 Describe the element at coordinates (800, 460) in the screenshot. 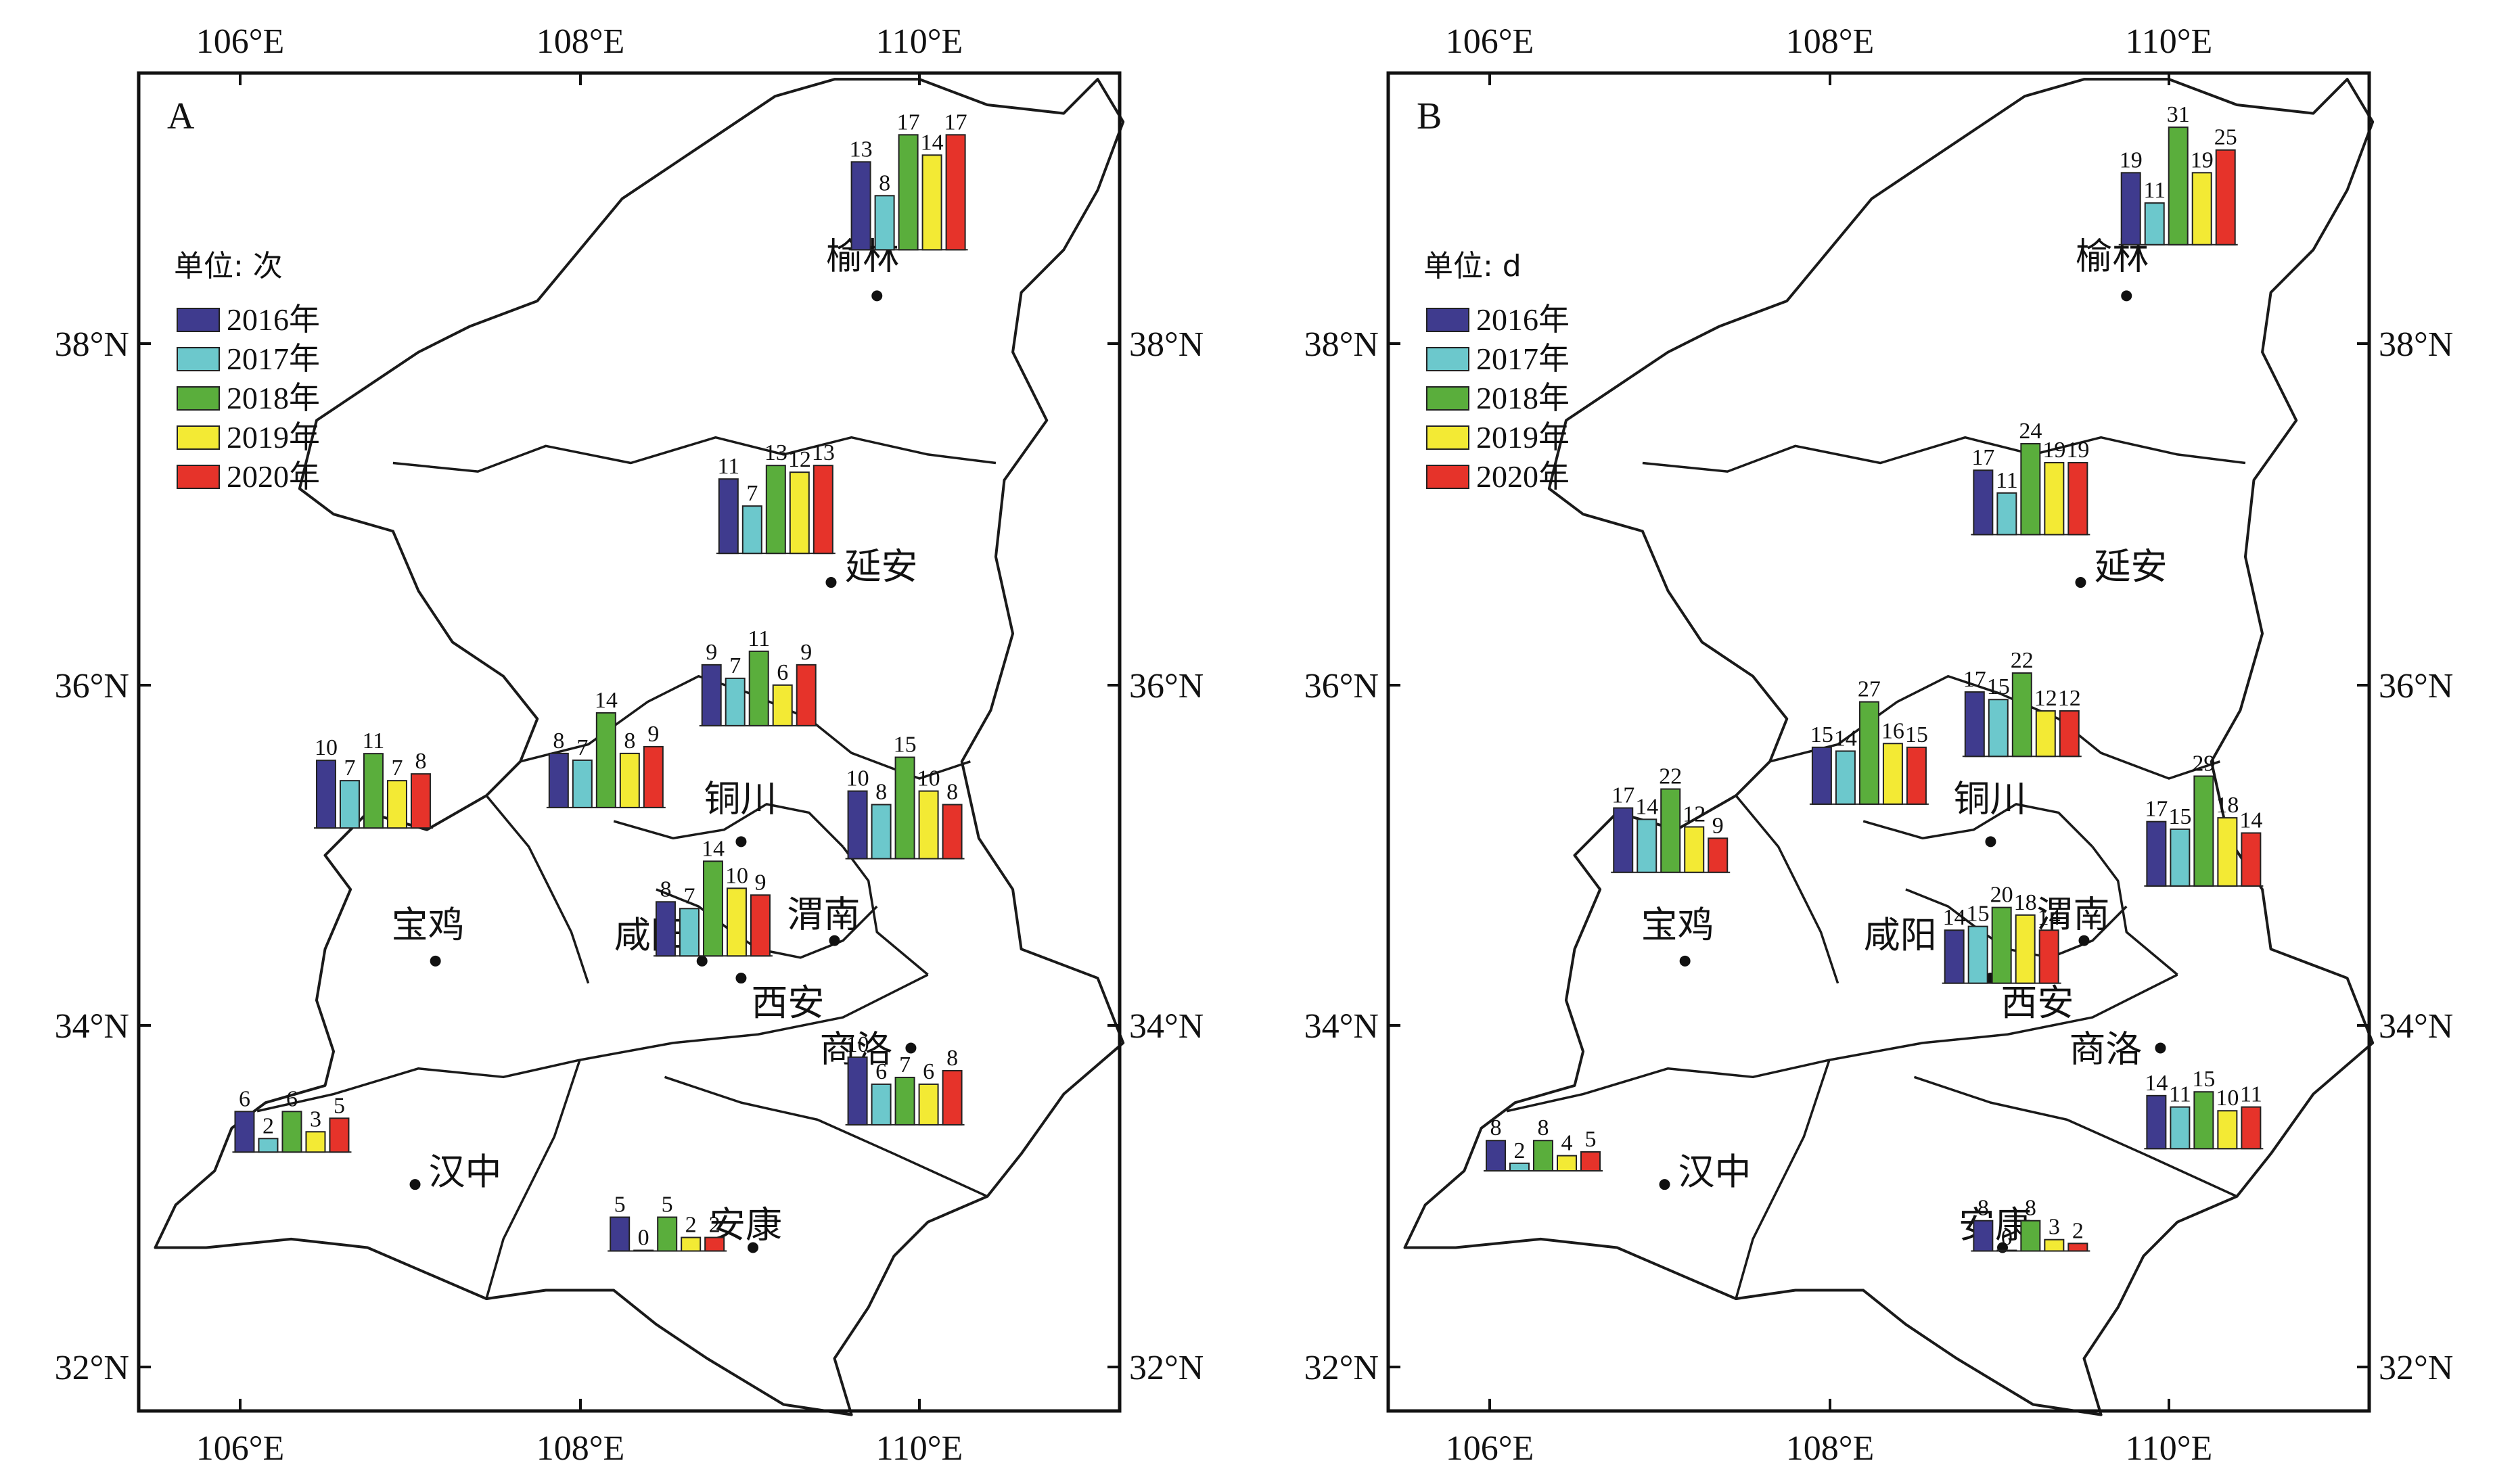

I see `bar-value-label: 12` at that location.